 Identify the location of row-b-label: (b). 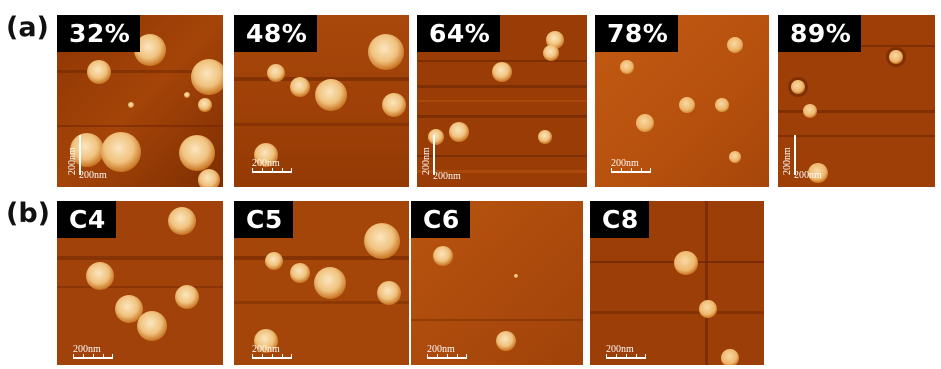
(28, 213).